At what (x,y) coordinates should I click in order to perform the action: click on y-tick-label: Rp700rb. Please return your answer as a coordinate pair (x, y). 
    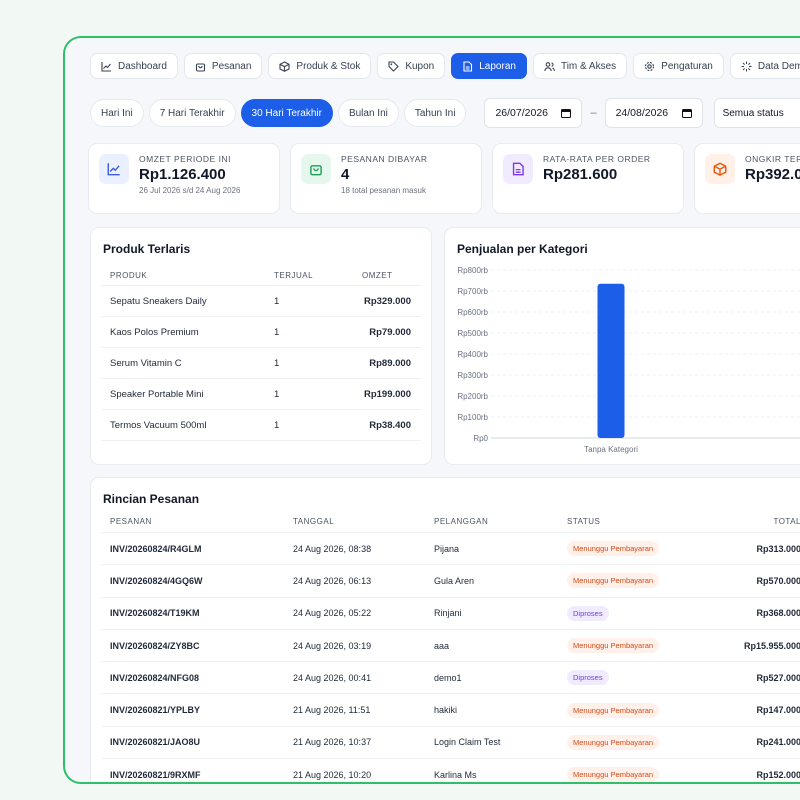
    Looking at the image, I should click on (472, 291).